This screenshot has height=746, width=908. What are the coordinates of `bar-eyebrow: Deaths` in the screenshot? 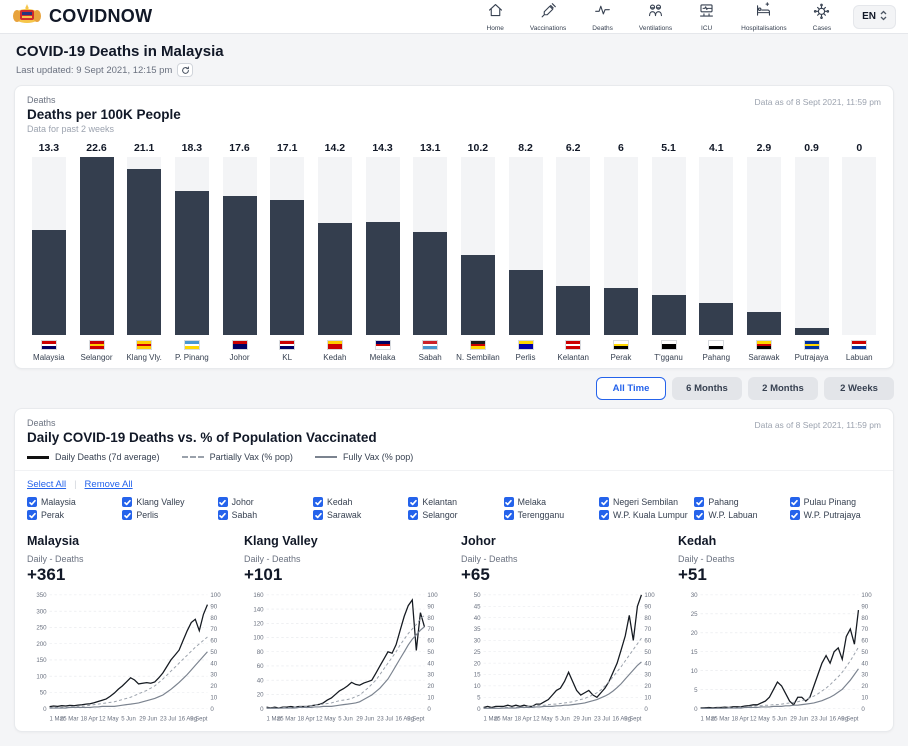 It's located at (41, 100).